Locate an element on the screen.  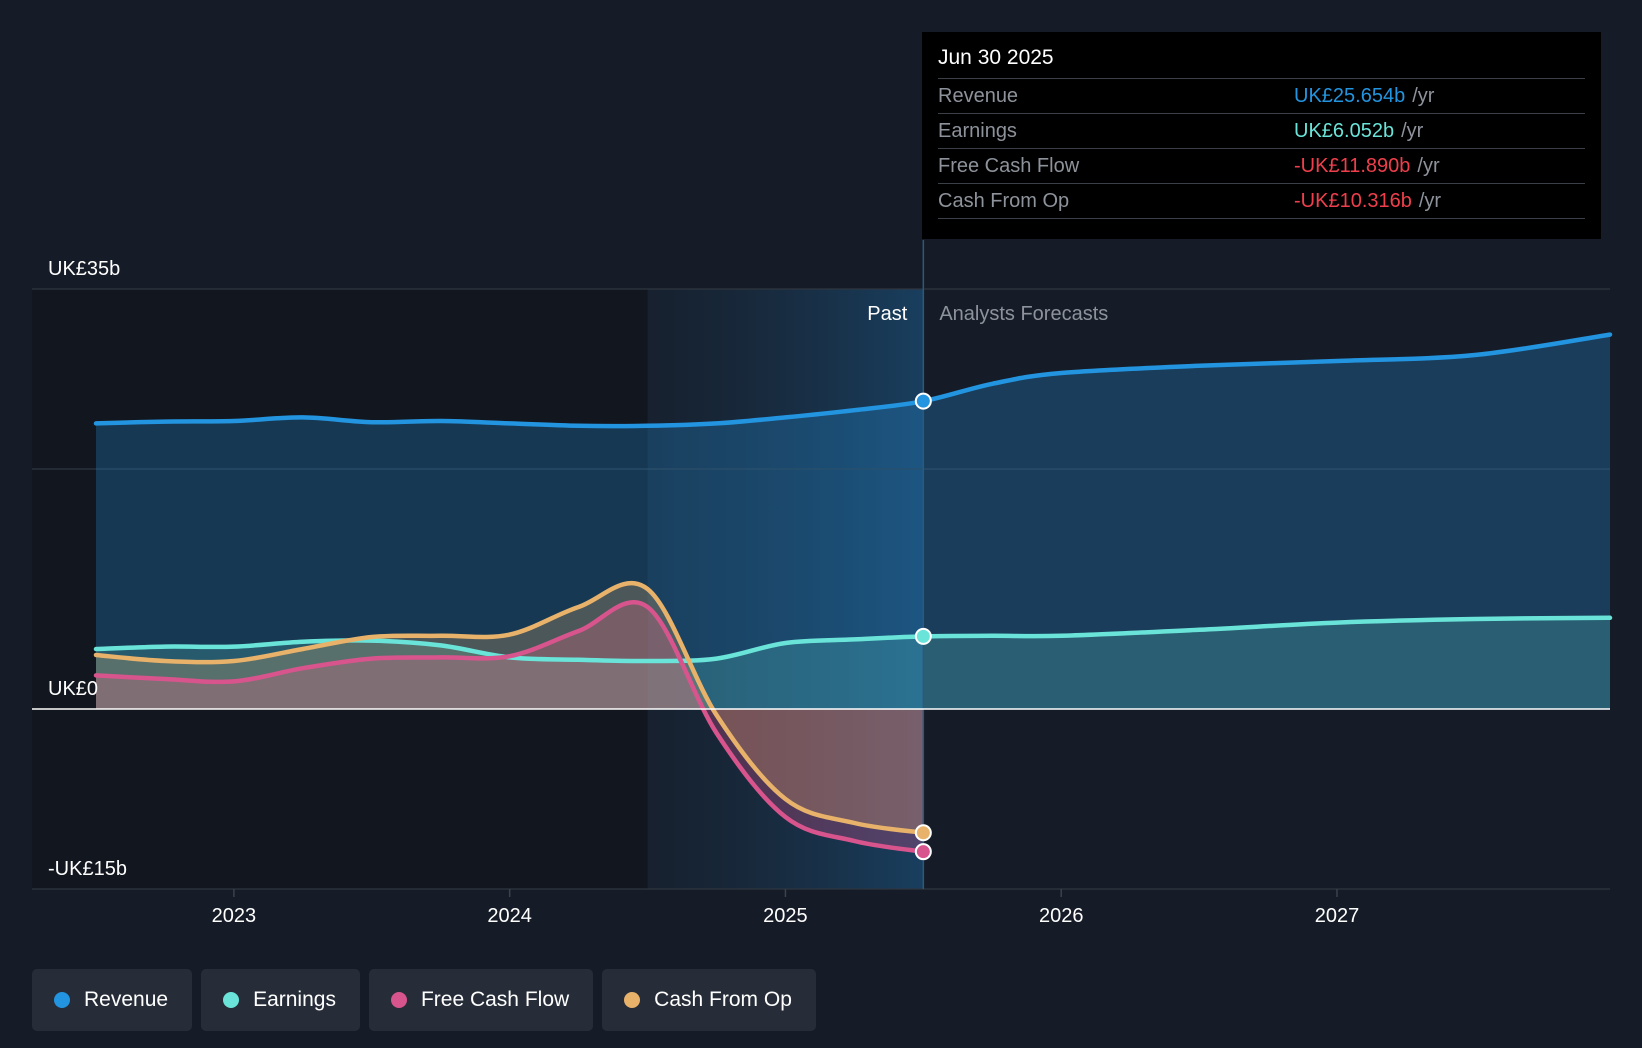
past-highlight-region is located at coordinates (785, 589).